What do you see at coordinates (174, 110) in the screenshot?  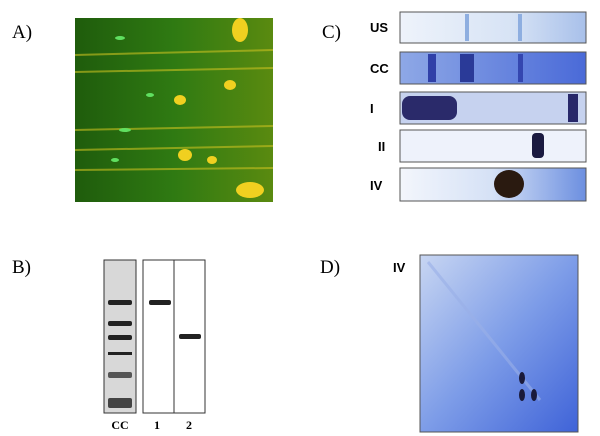 I see `fluorescence-gel` at bounding box center [174, 110].